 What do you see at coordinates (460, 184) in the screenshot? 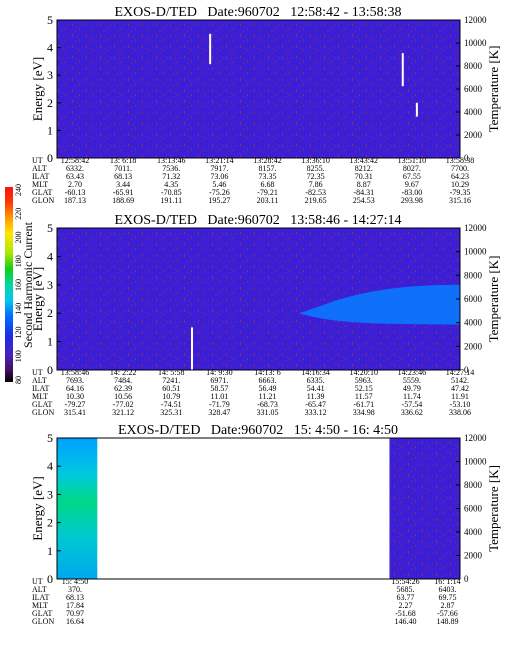
I see `orbit-cell: 10.29` at bounding box center [460, 184].